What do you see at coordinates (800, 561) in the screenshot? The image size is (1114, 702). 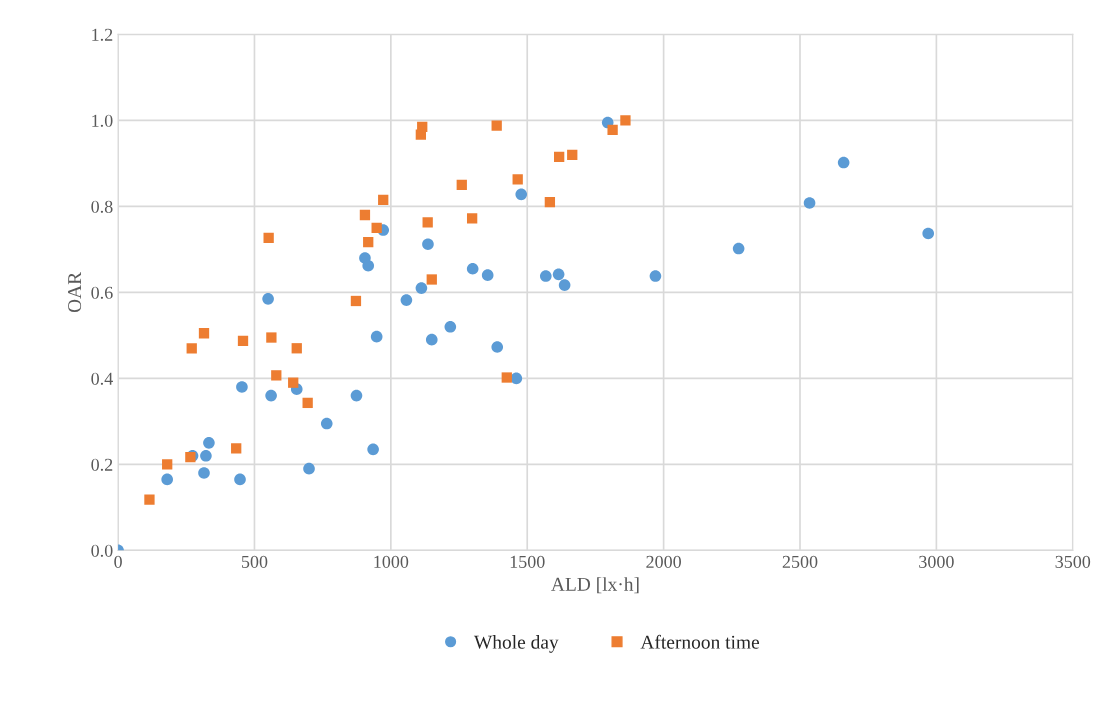 I see `x-tick-label: 2500` at bounding box center [800, 561].